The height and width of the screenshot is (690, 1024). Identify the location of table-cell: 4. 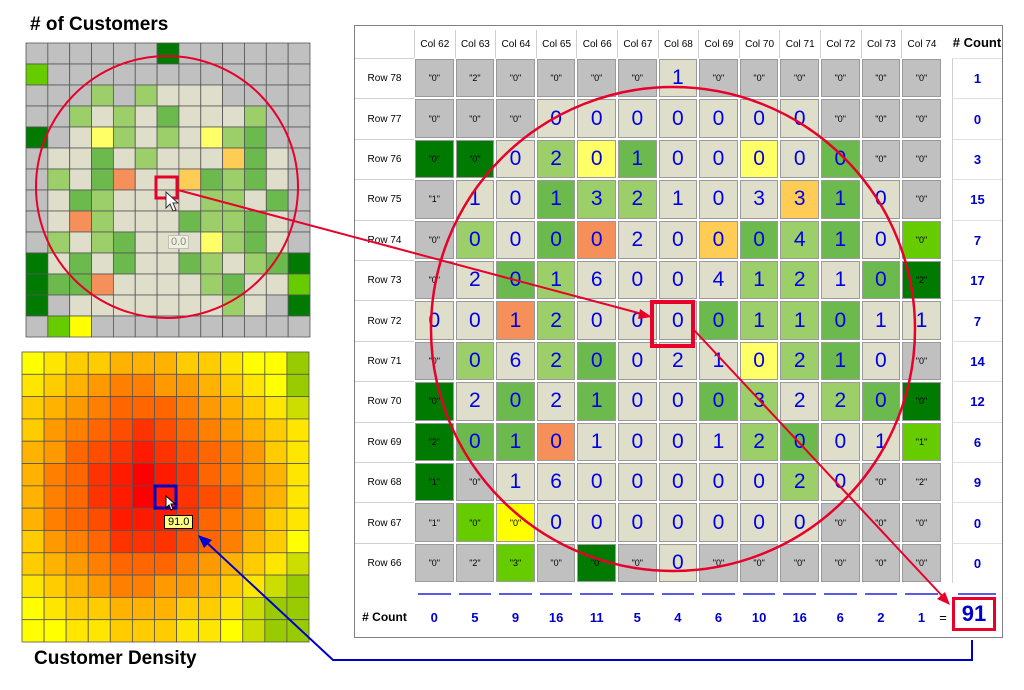
(718, 280).